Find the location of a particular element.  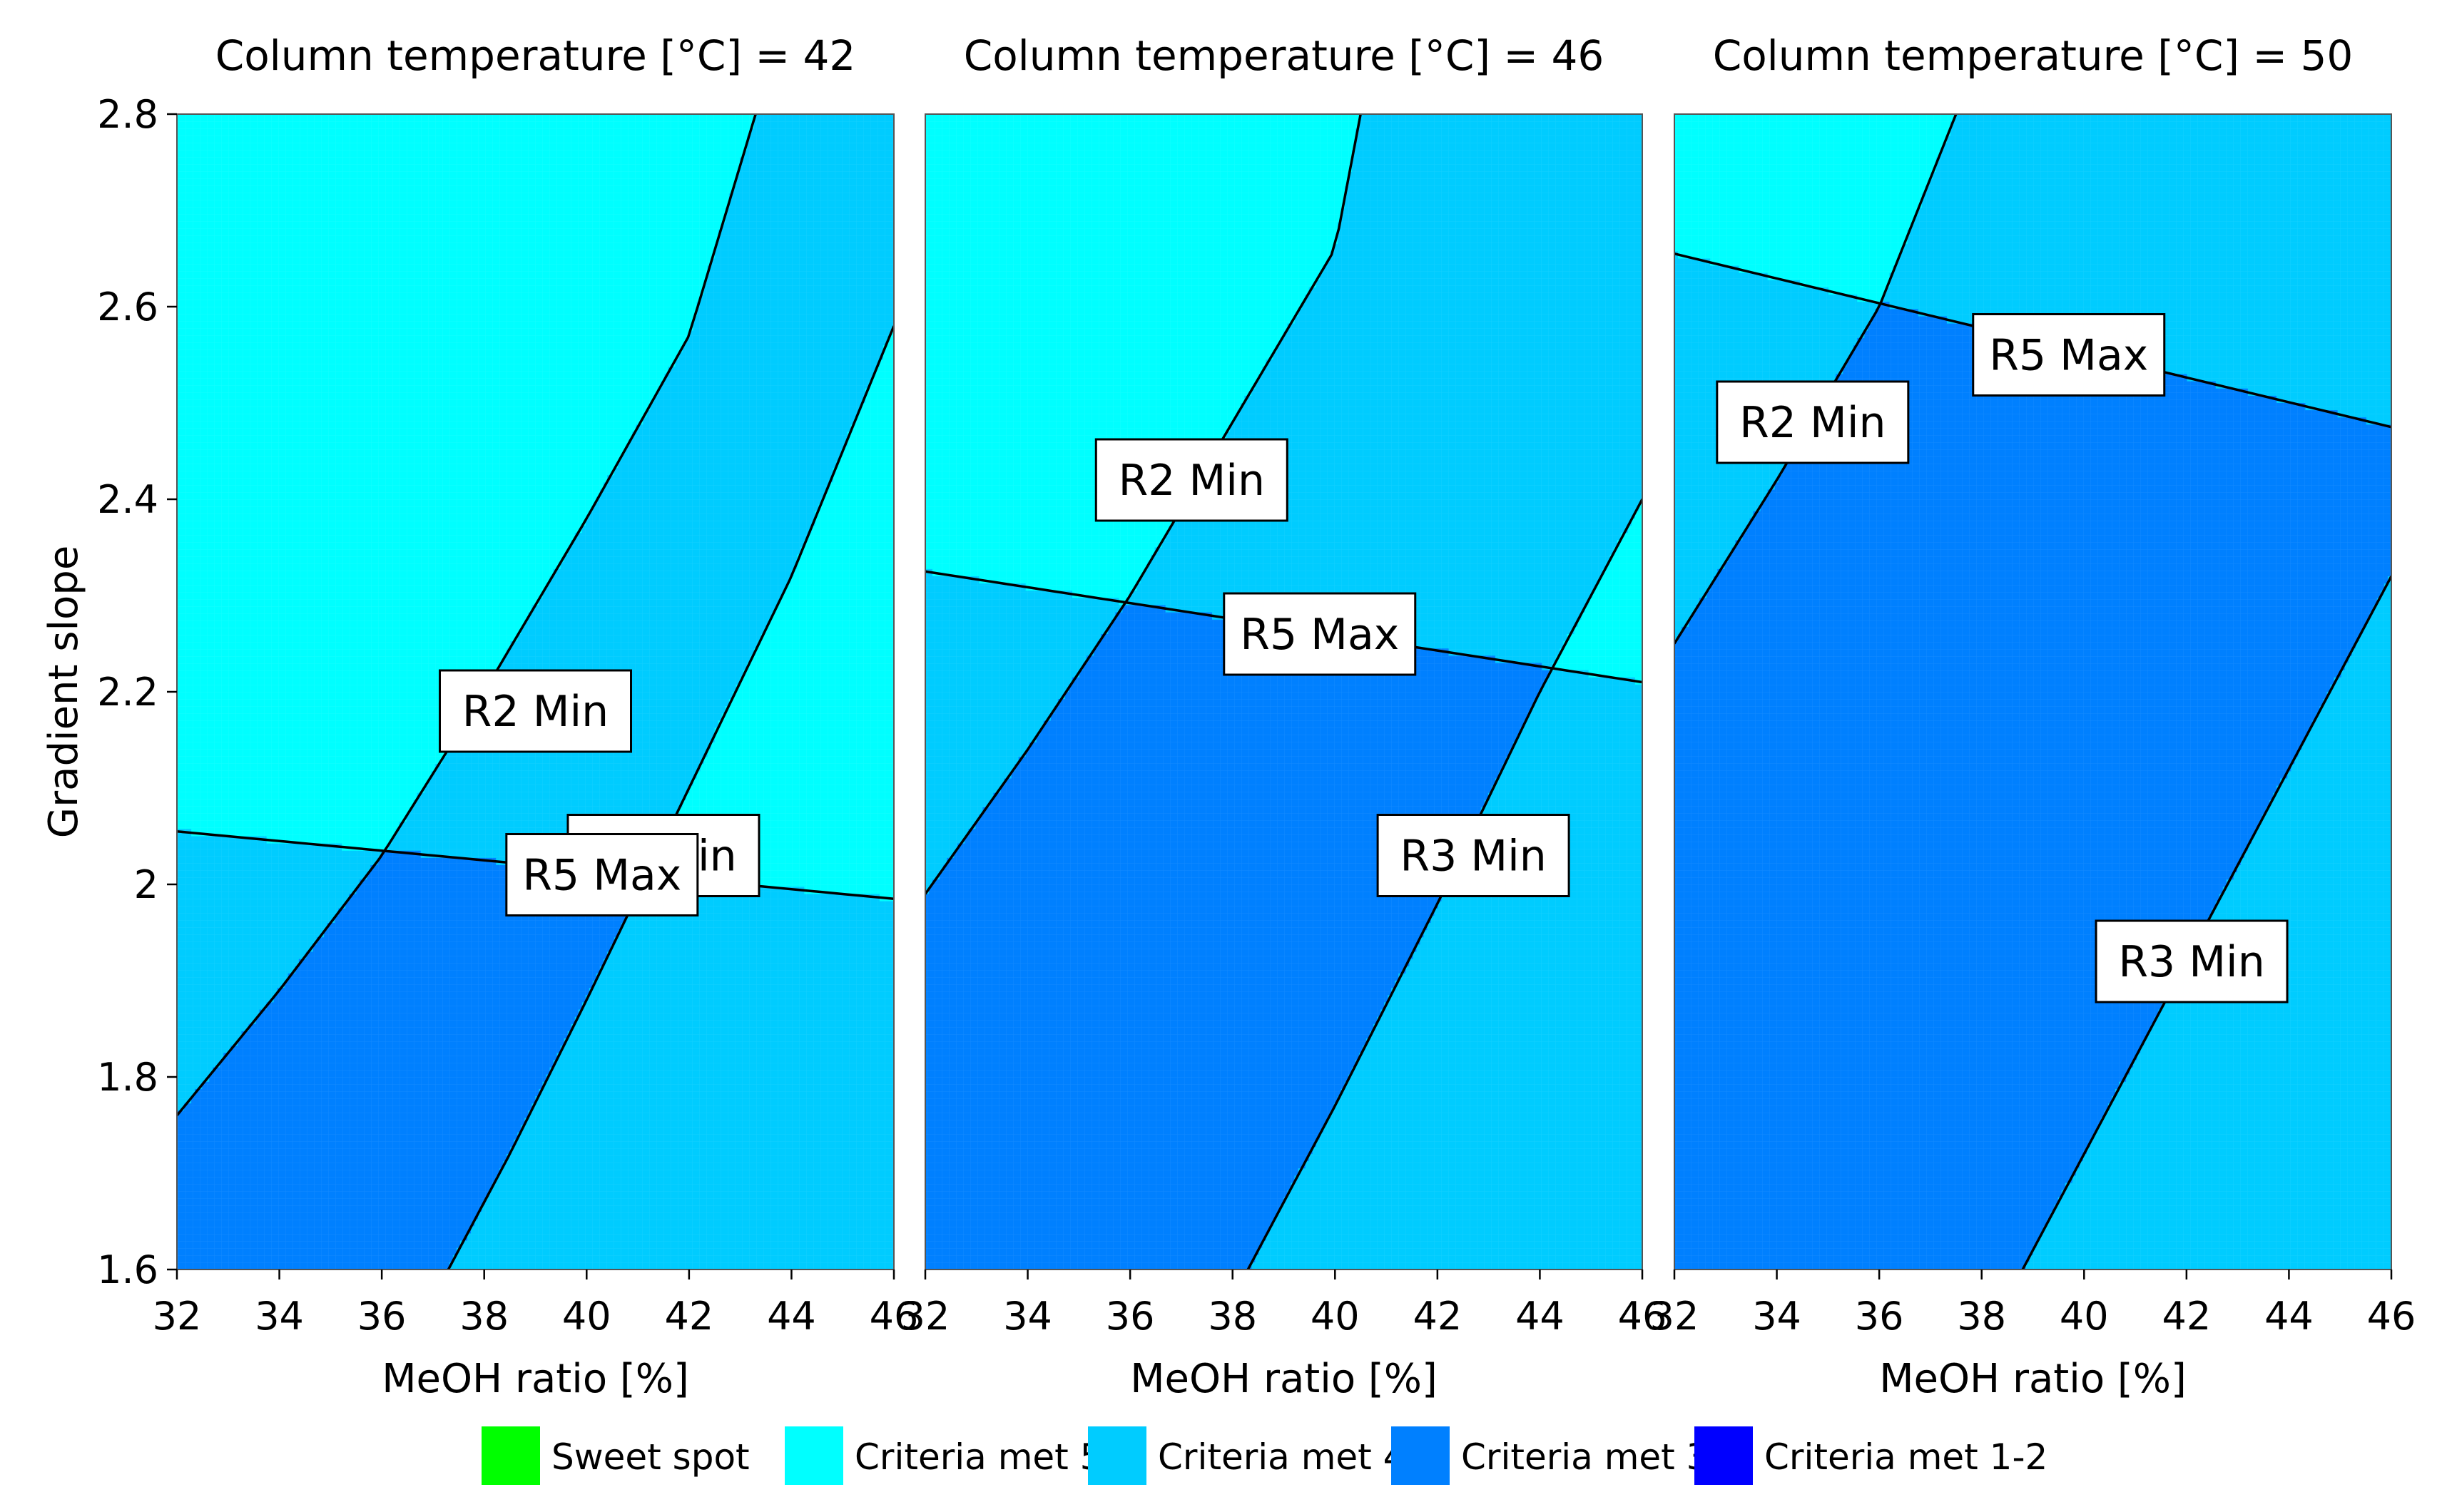

y-tick-label: 2 is located at coordinates (146, 884).